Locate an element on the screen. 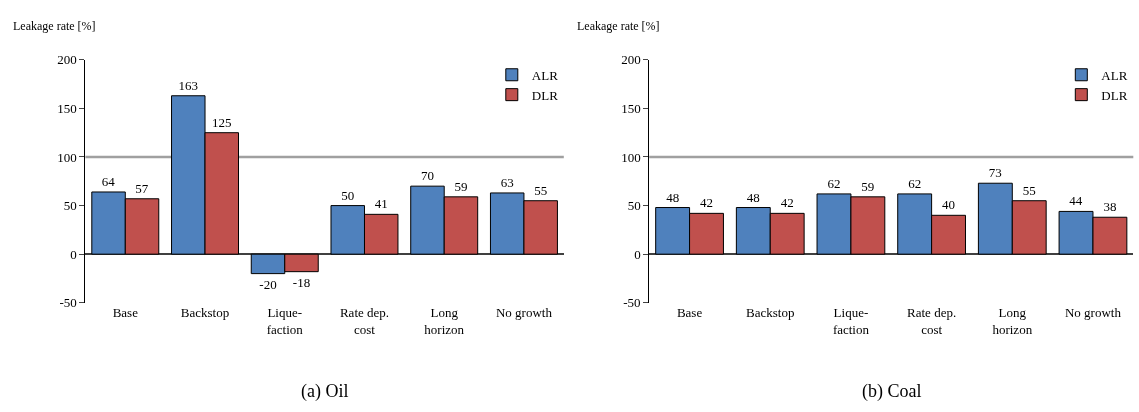 The height and width of the screenshot is (412, 1139). text: (a) Oil is located at coordinates (325, 391).